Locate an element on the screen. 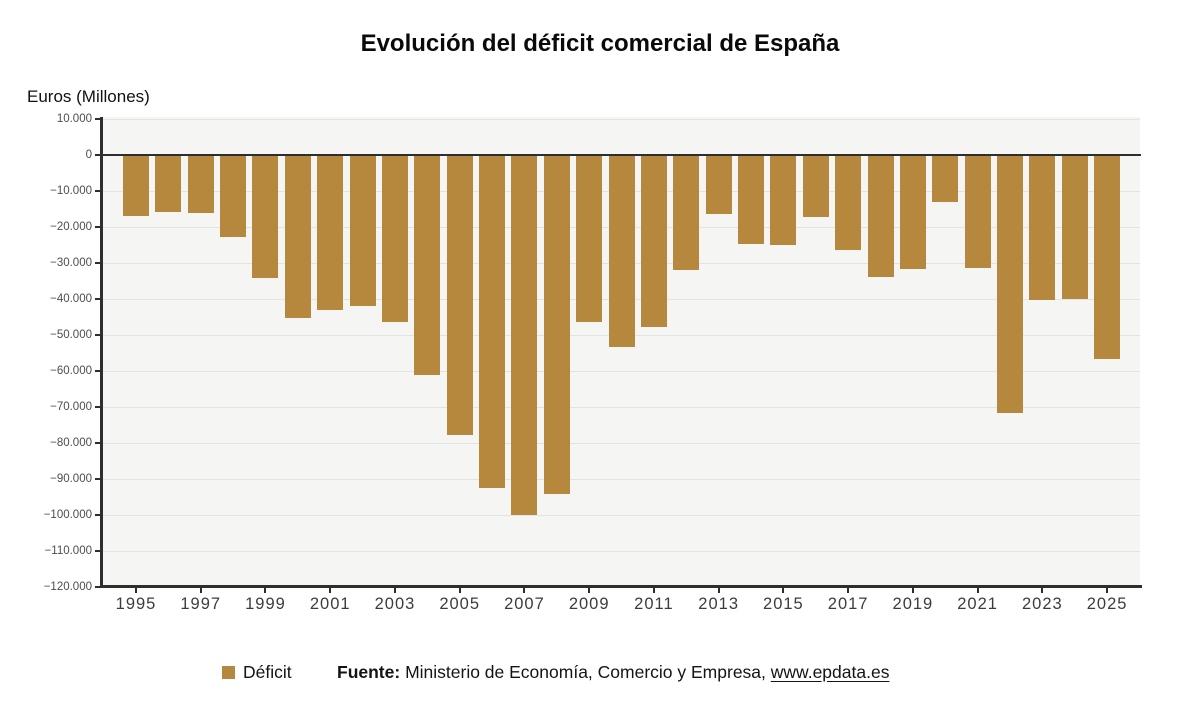 The image size is (1200, 720). bar-2010 is located at coordinates (621, 251).